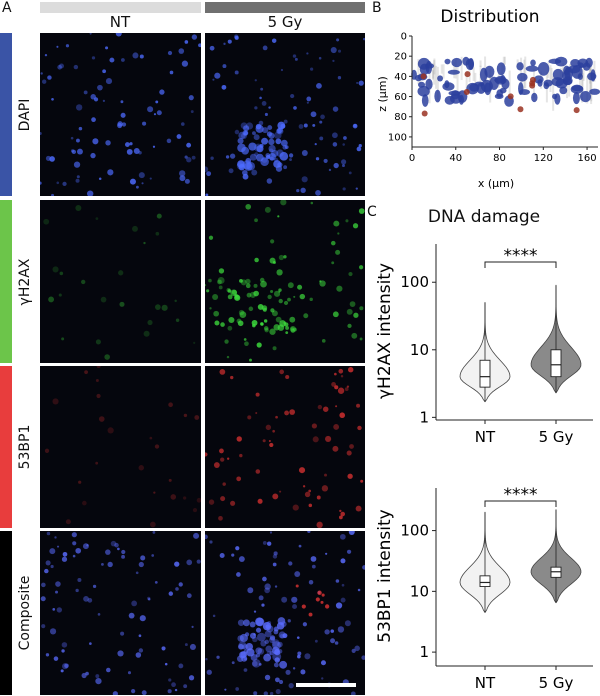 This screenshot has height=696, width=600. I want to click on distribution-y-label: z (µm), so click(382, 94).